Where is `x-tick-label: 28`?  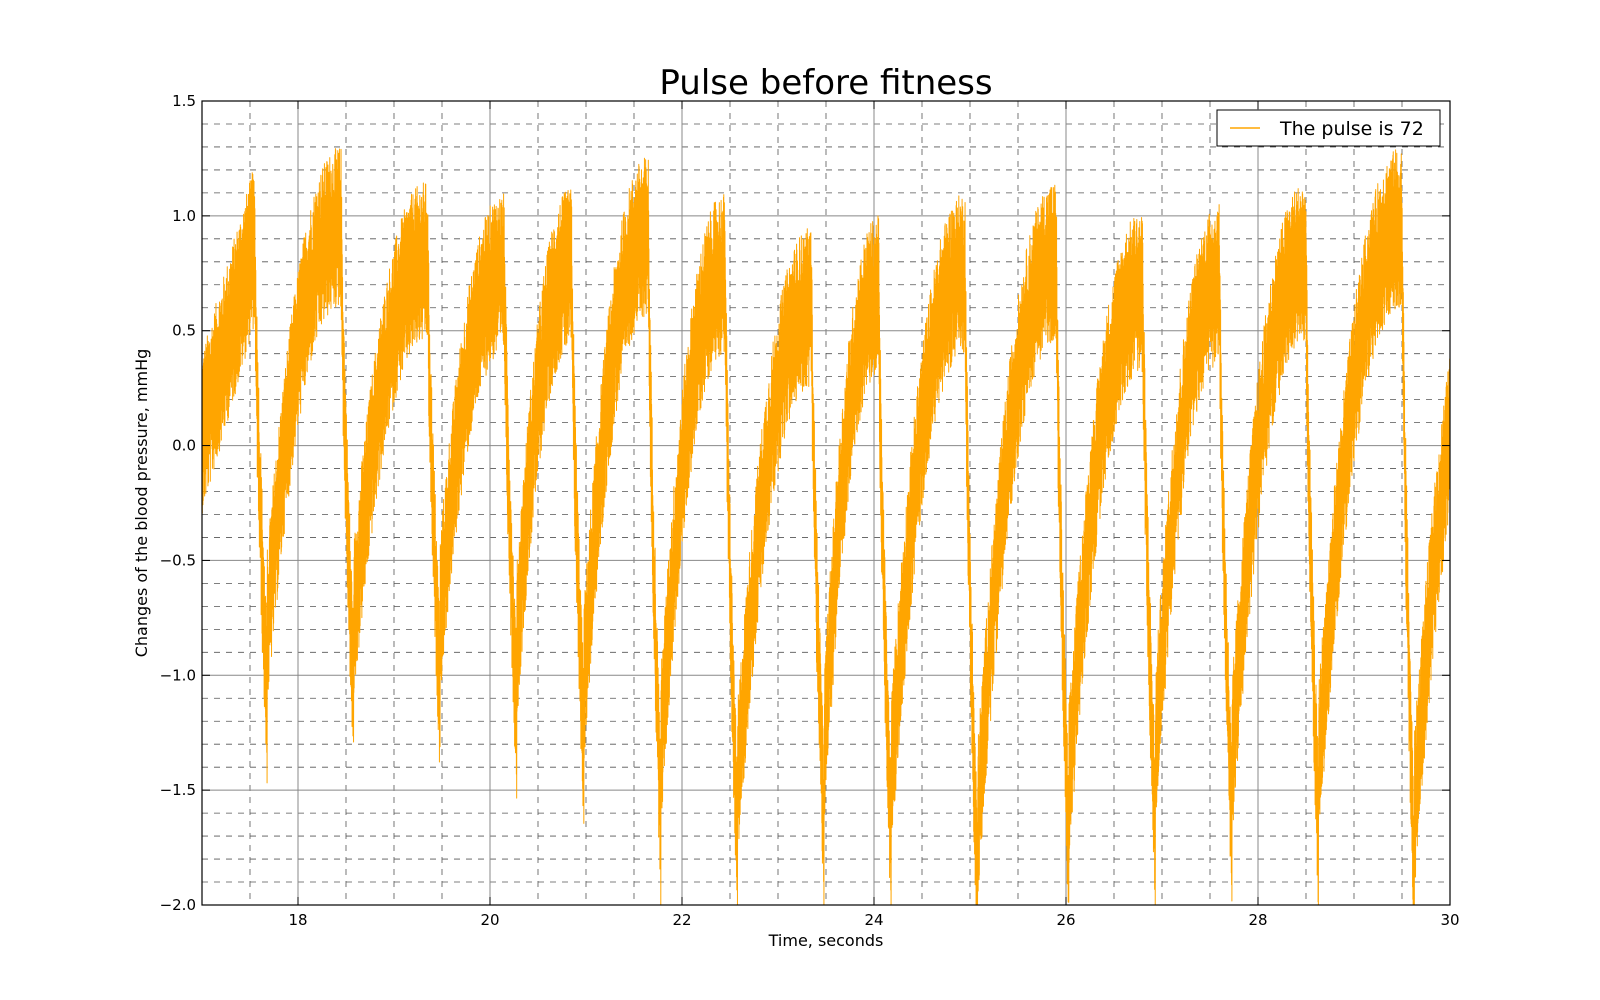 x-tick-label: 28 is located at coordinates (1257, 920).